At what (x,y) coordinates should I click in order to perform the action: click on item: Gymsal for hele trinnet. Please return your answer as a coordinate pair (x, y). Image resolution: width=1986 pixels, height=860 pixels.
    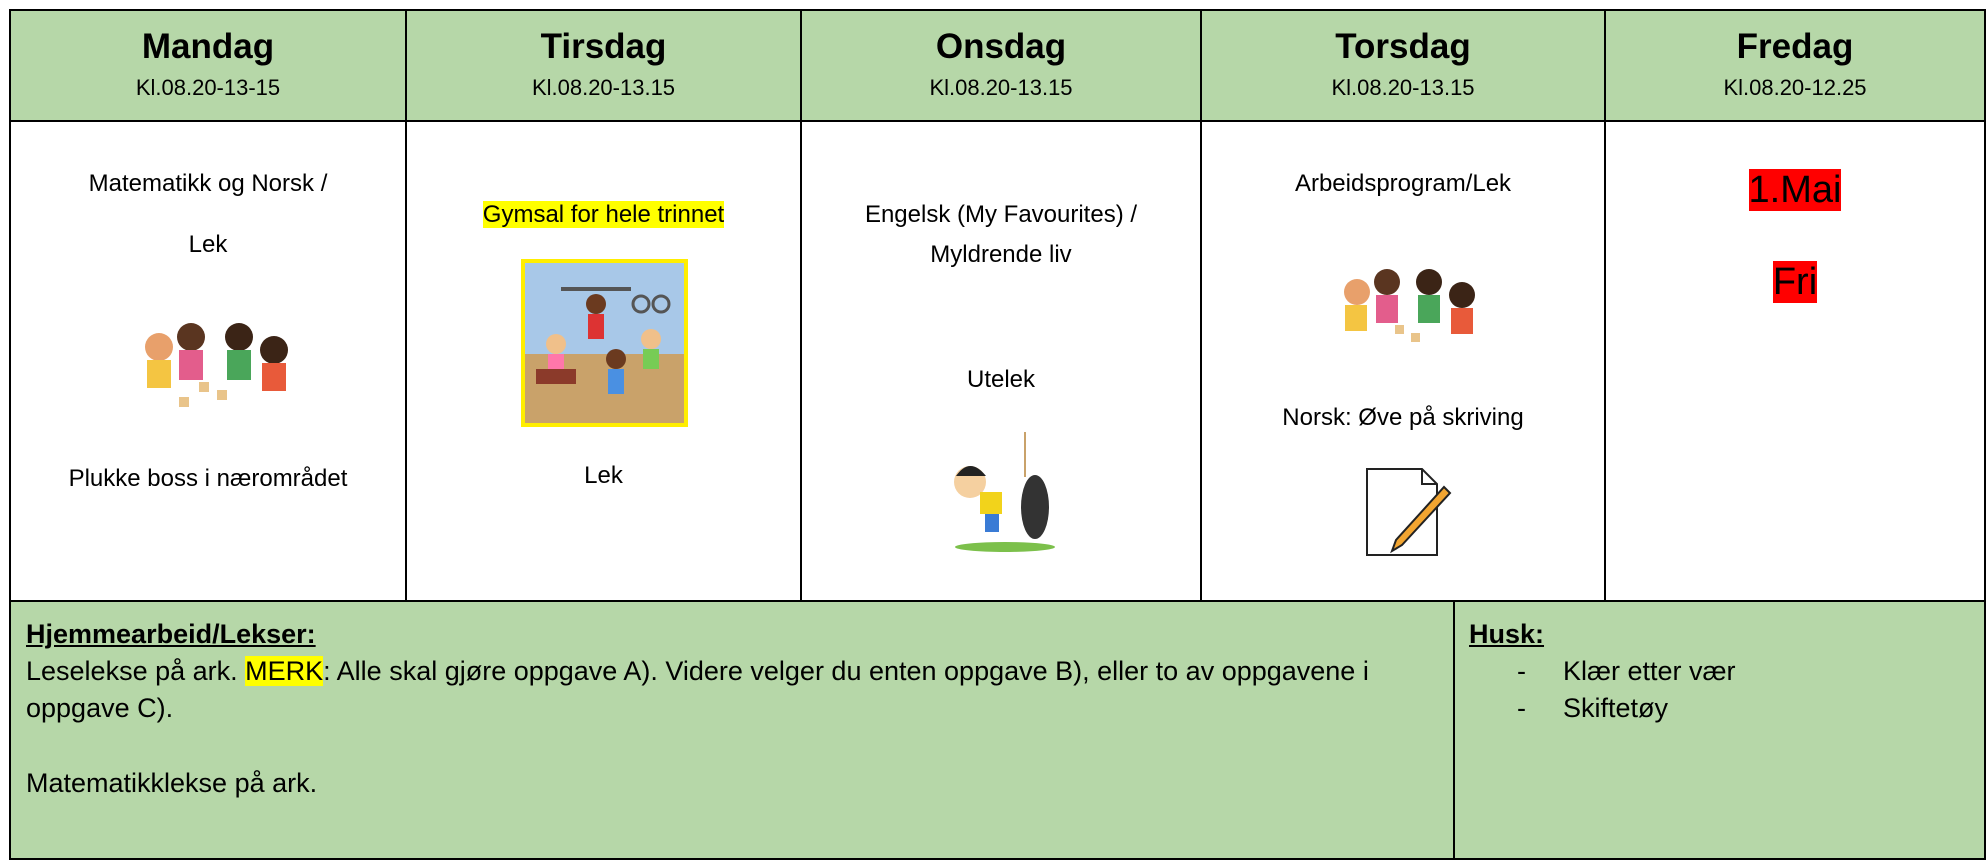
    Looking at the image, I should click on (603, 215).